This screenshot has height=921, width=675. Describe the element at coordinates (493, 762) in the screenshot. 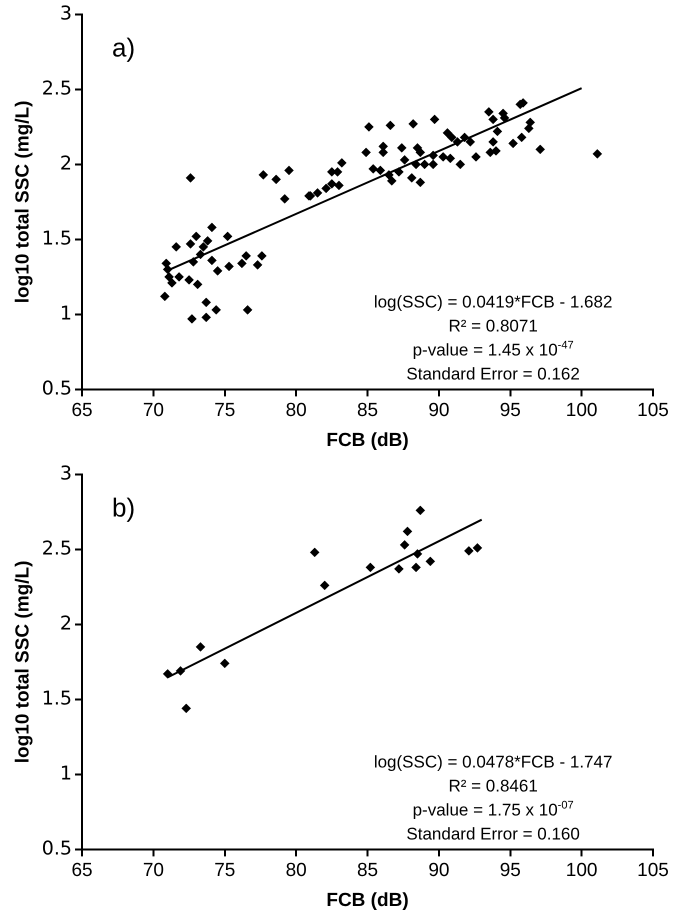

I see `annotation: log(SSC) = 0.0478*FCB - 1.747` at that location.